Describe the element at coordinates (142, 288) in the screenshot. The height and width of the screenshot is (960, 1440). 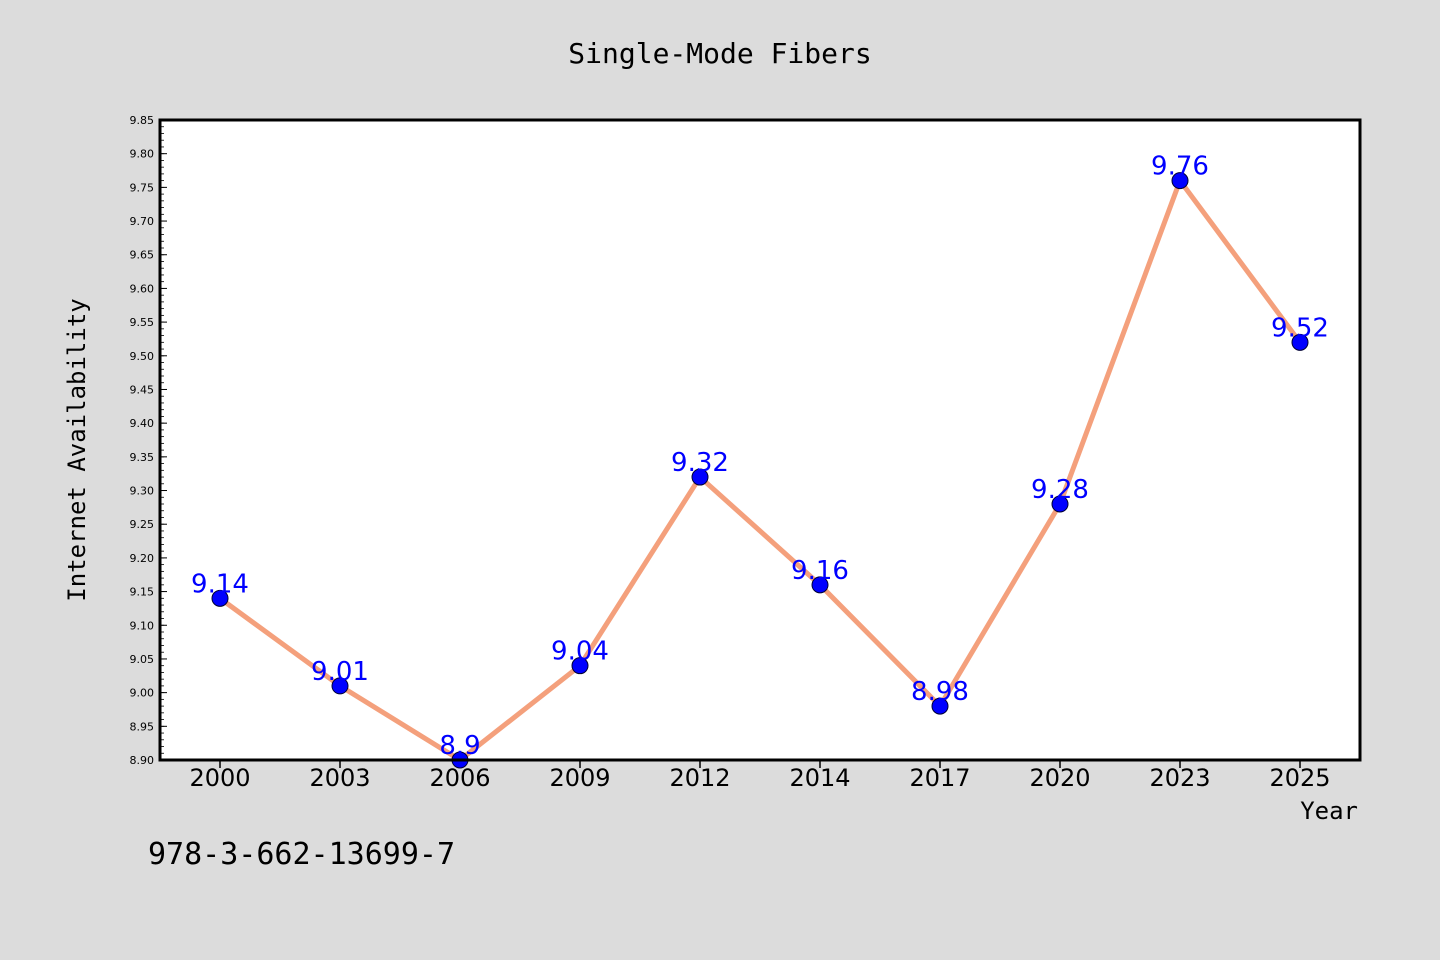
I see `y-tick-label: 9.60` at that location.